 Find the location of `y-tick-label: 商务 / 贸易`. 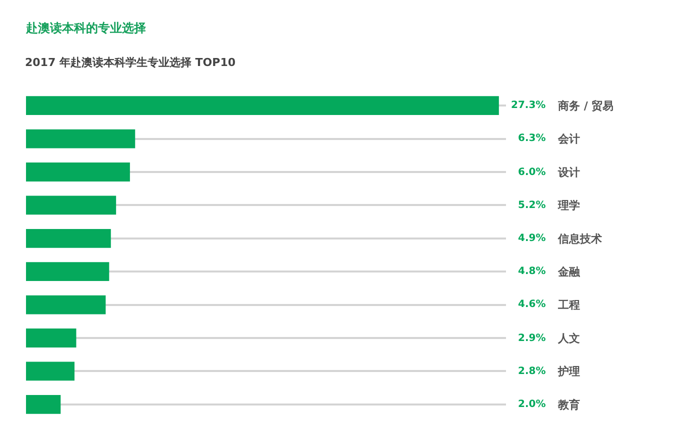

y-tick-label: 商务 / 贸易 is located at coordinates (585, 105).